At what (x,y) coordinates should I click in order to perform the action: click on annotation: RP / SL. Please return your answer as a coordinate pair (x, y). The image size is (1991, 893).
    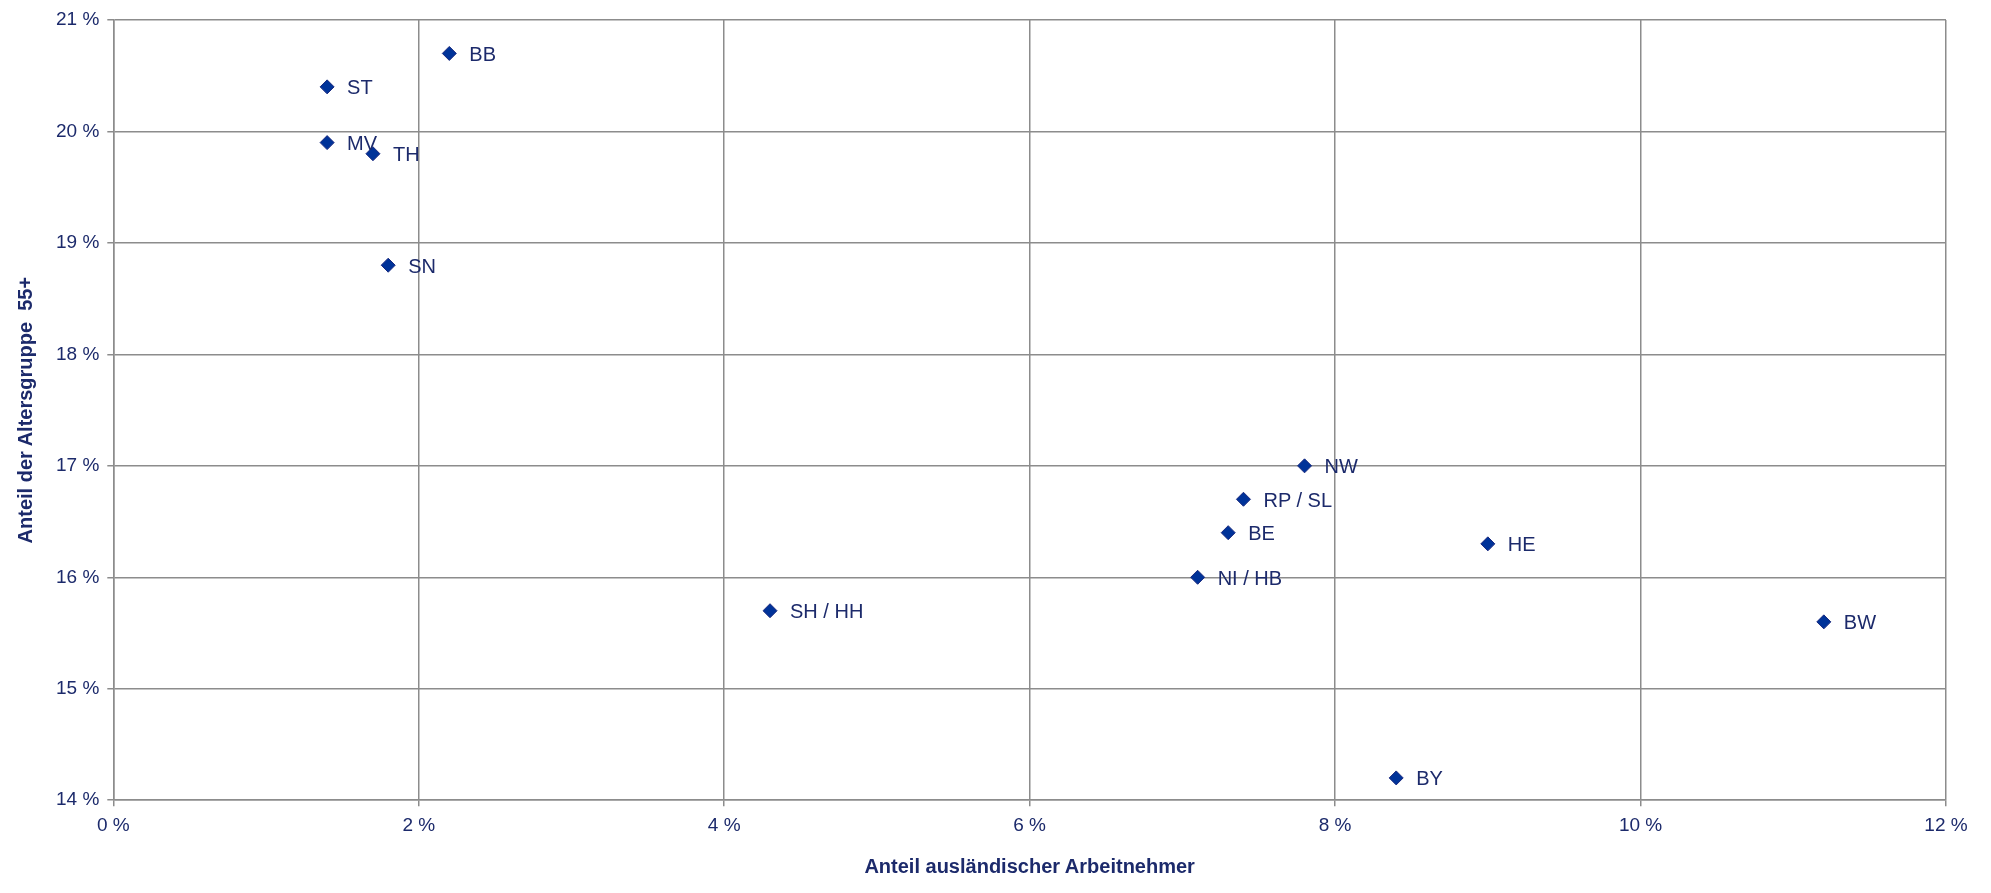
    Looking at the image, I should click on (1298, 499).